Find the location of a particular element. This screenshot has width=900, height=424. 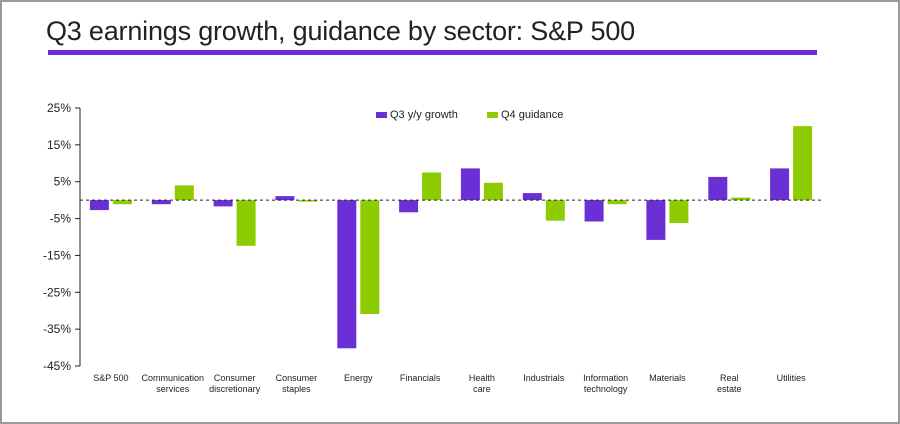

category-label: S&P 500 is located at coordinates (110, 378).